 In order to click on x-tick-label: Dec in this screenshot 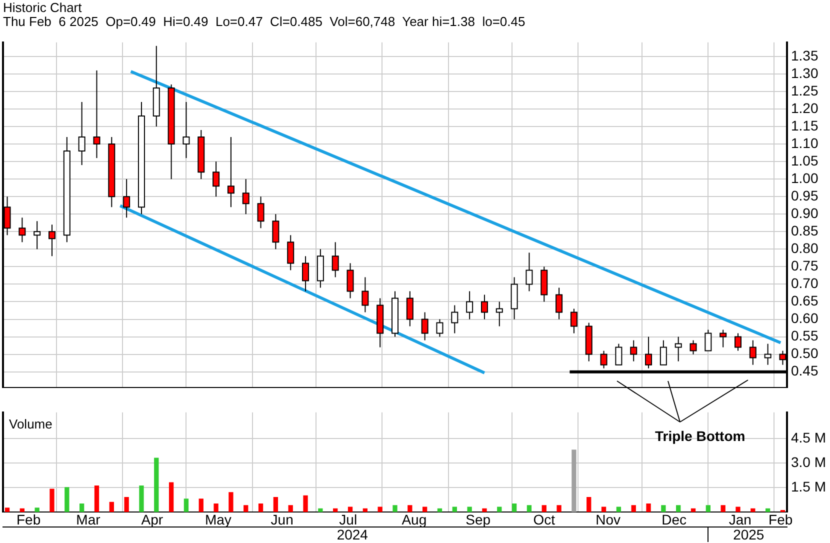, I will do `click(674, 519)`.